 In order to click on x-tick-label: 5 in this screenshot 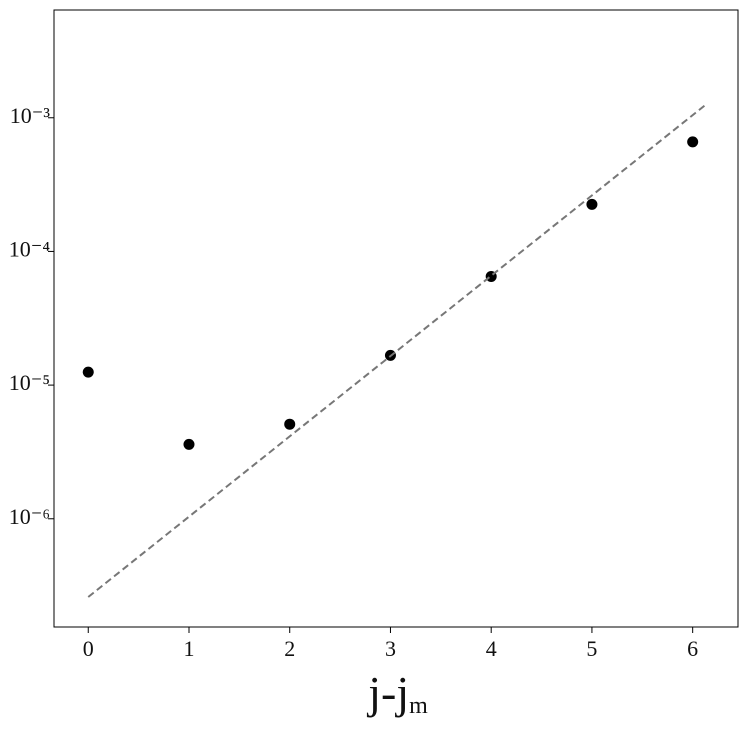, I will do `click(591, 648)`.